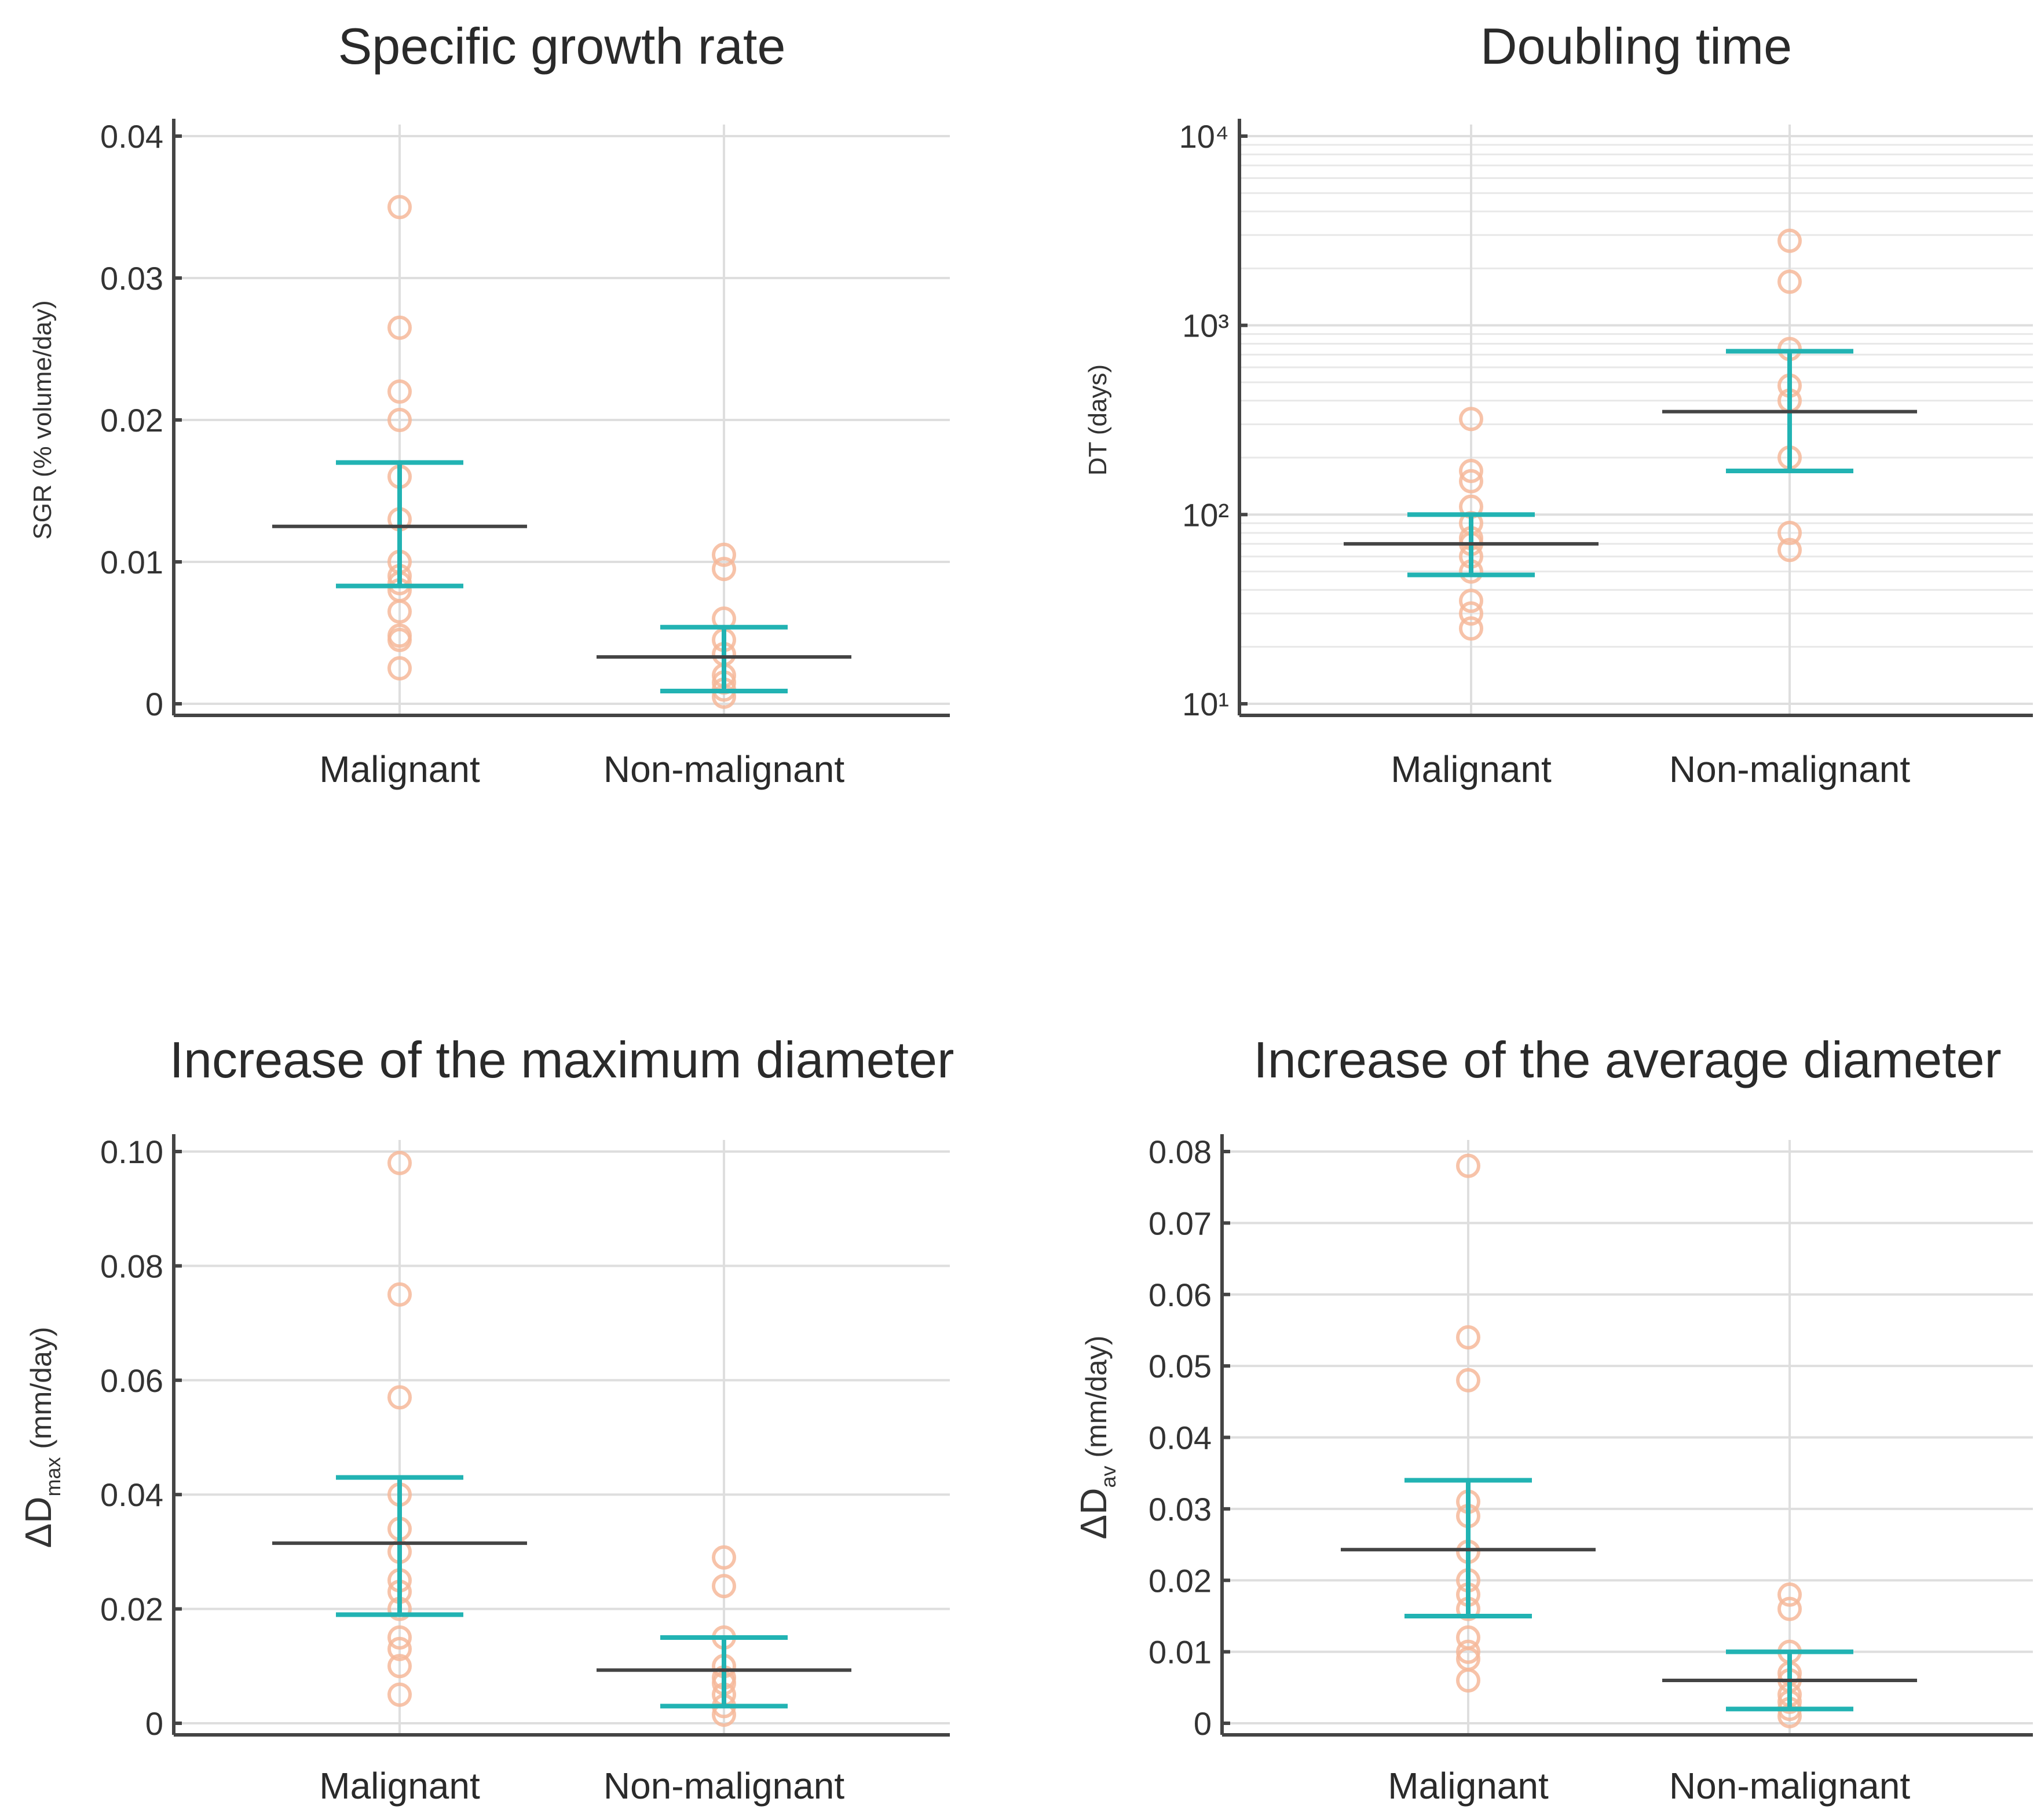  Describe the element at coordinates (1205, 514) in the screenshot. I see `y-tick-label: 10²` at that location.